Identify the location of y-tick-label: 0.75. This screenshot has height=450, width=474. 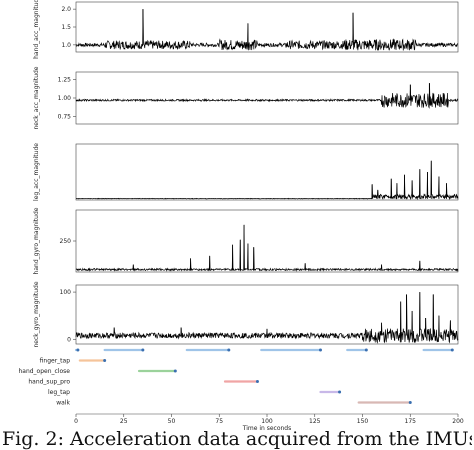
(65, 117).